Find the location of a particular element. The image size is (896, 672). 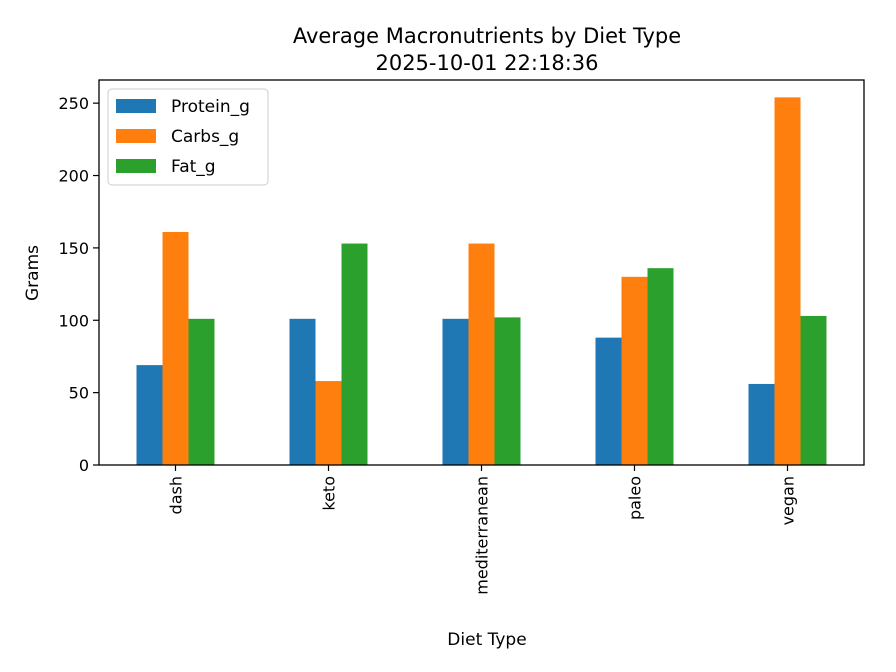

bar-fat-g-mediterranean is located at coordinates (507, 391).